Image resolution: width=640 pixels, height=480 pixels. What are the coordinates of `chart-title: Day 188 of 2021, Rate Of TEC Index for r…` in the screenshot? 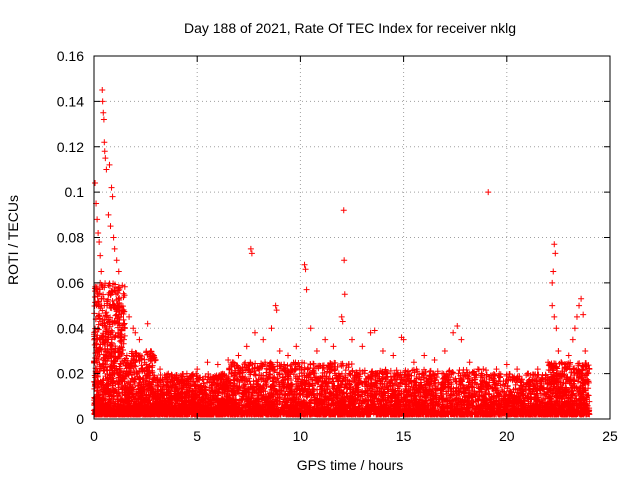 It's located at (350, 28).